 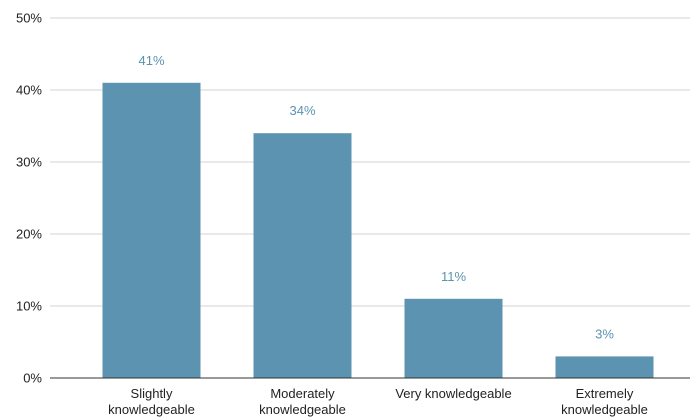 I want to click on x-tick-label: Moderately, so click(x=302, y=393).